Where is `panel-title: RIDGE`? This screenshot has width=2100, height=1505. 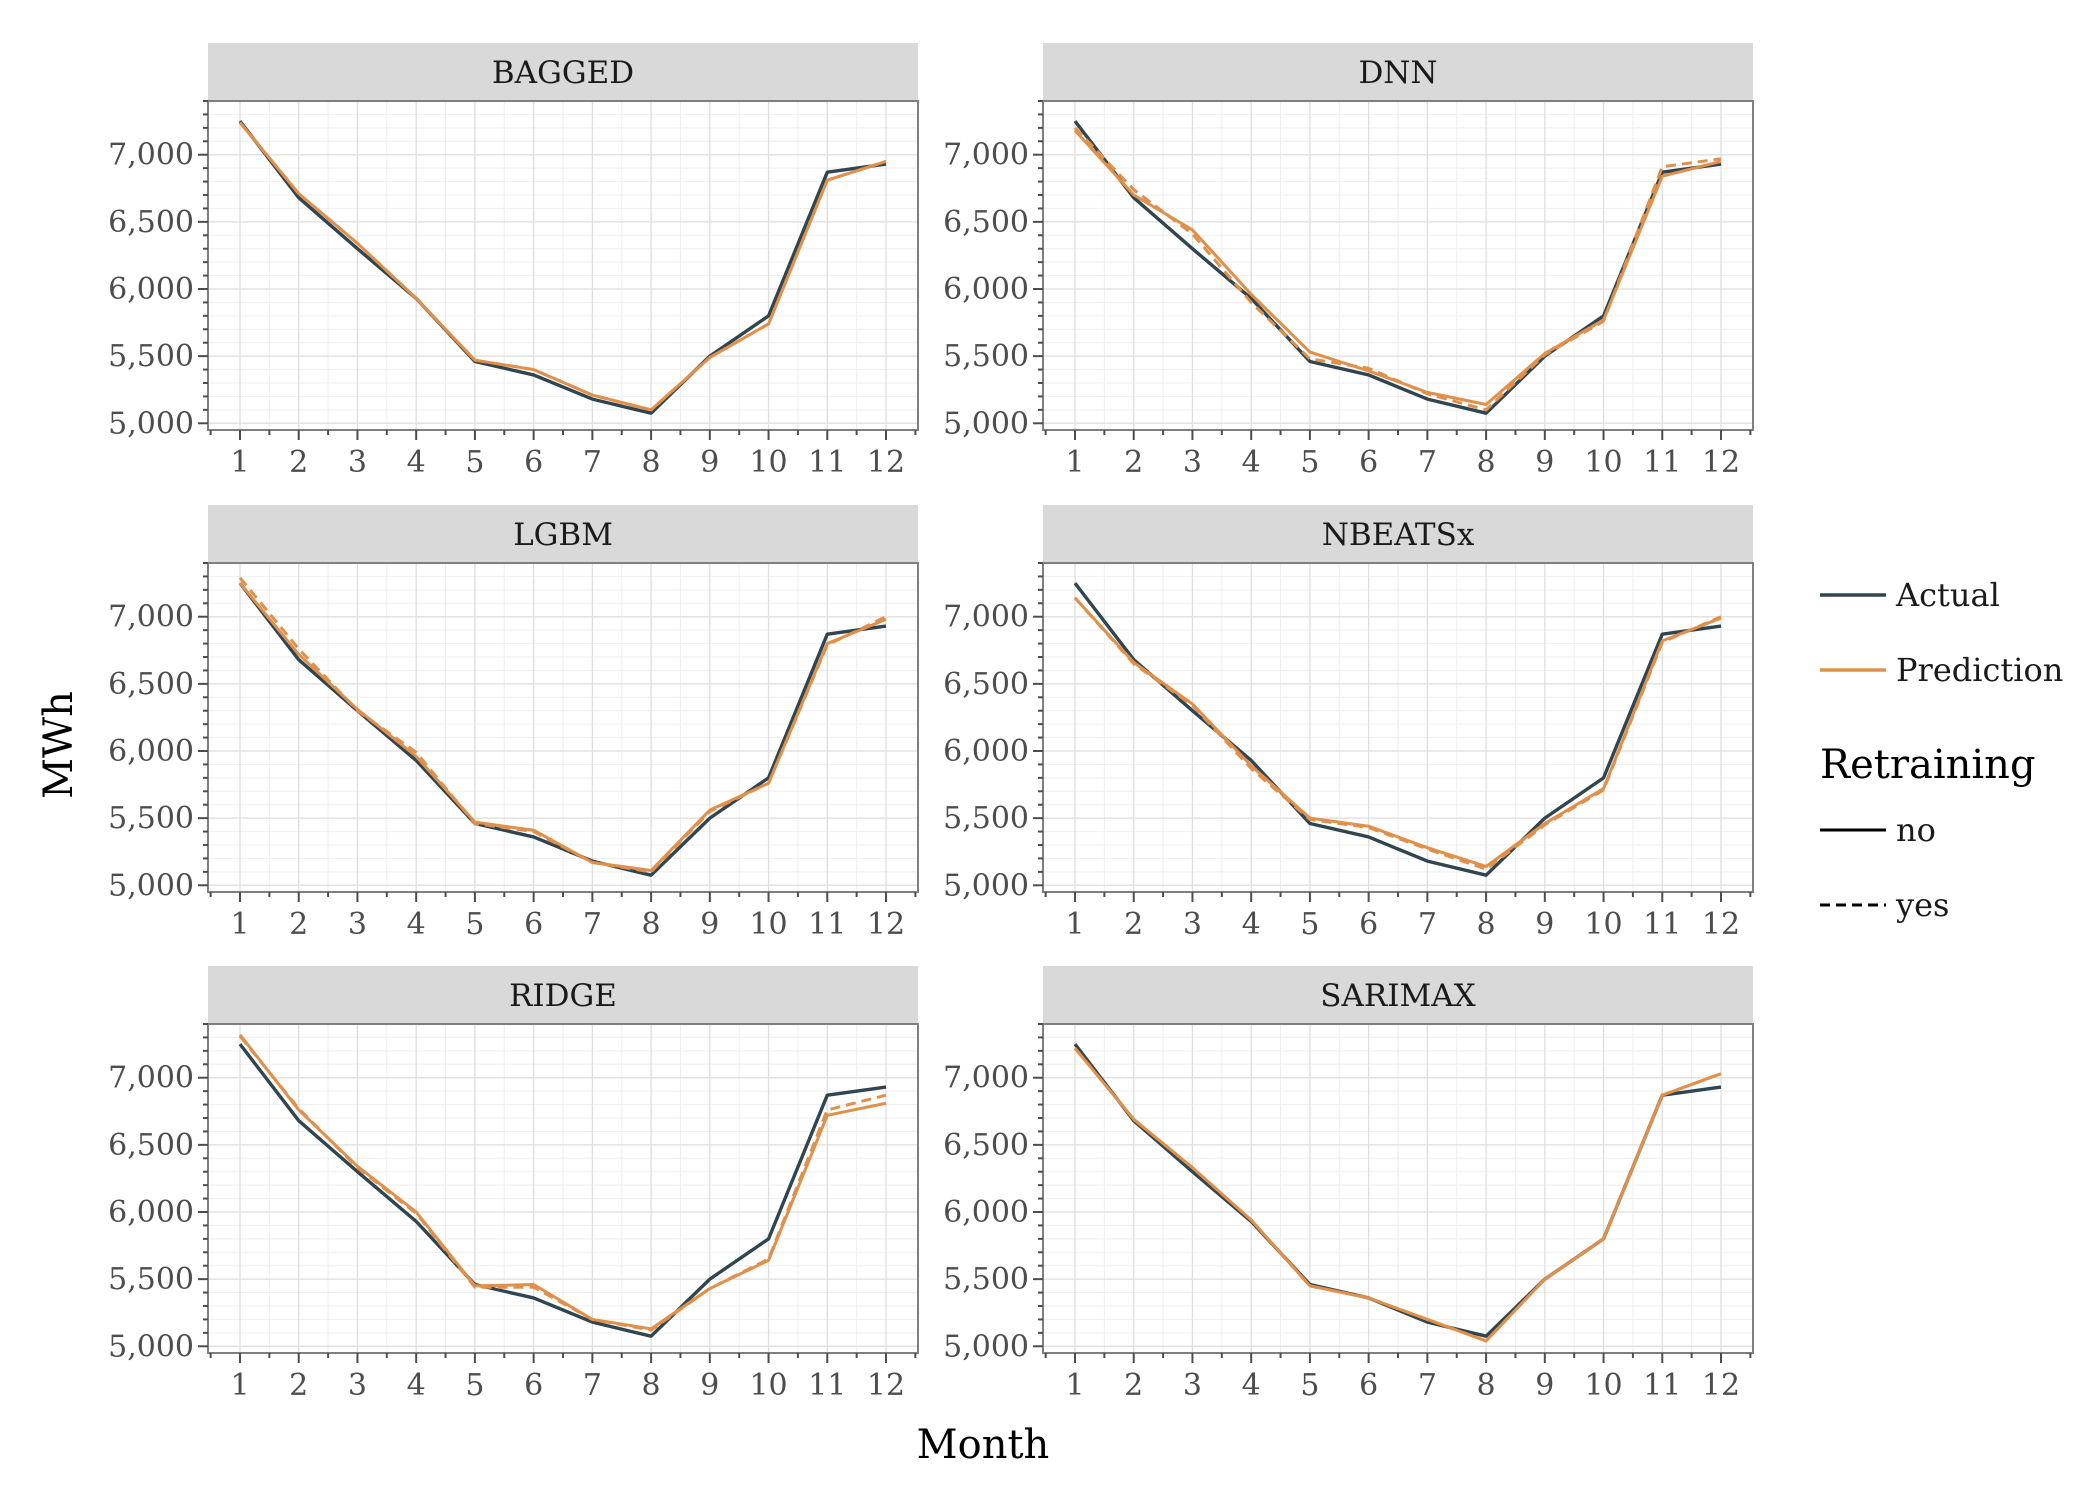 panel-title: RIDGE is located at coordinates (563, 996).